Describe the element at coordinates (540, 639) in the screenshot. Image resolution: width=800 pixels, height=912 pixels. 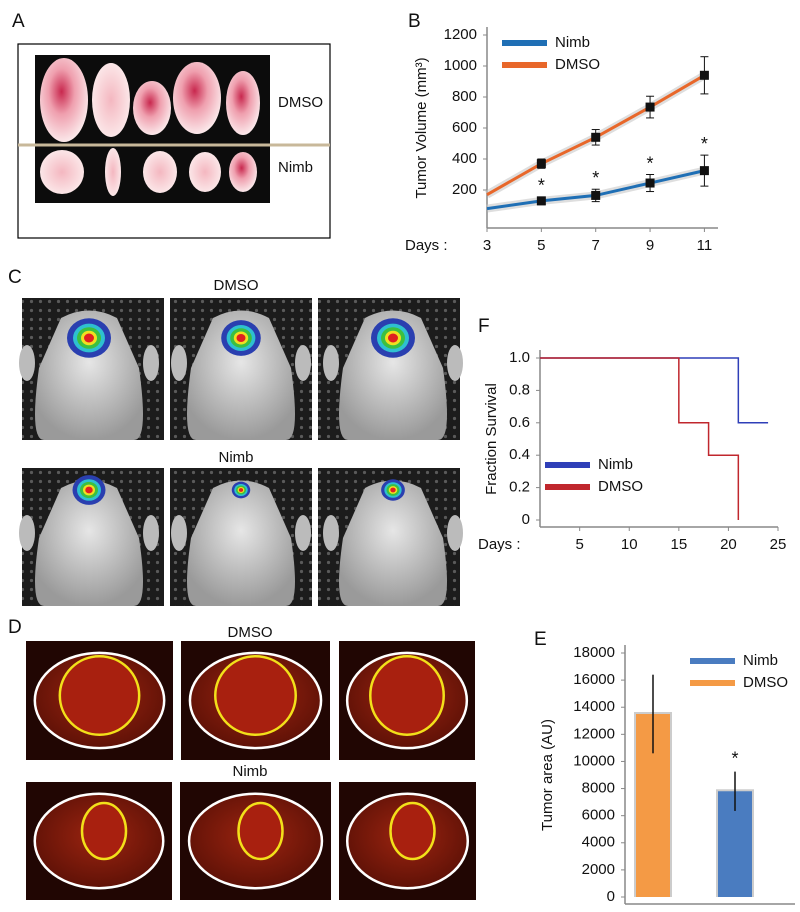
I see `panel-label: E` at that location.